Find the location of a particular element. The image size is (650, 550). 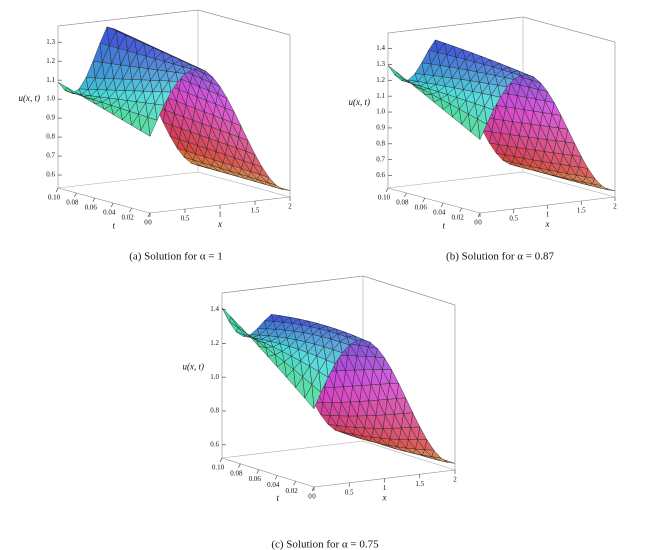

caption: (b) Solution for α = 0.87 is located at coordinates (500, 257).